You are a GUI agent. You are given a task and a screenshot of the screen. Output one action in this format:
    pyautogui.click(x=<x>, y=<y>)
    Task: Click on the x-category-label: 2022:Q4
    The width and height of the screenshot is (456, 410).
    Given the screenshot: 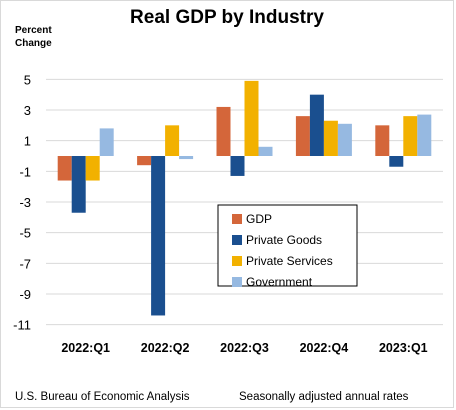 What is the action you would take?
    pyautogui.click(x=324, y=348)
    